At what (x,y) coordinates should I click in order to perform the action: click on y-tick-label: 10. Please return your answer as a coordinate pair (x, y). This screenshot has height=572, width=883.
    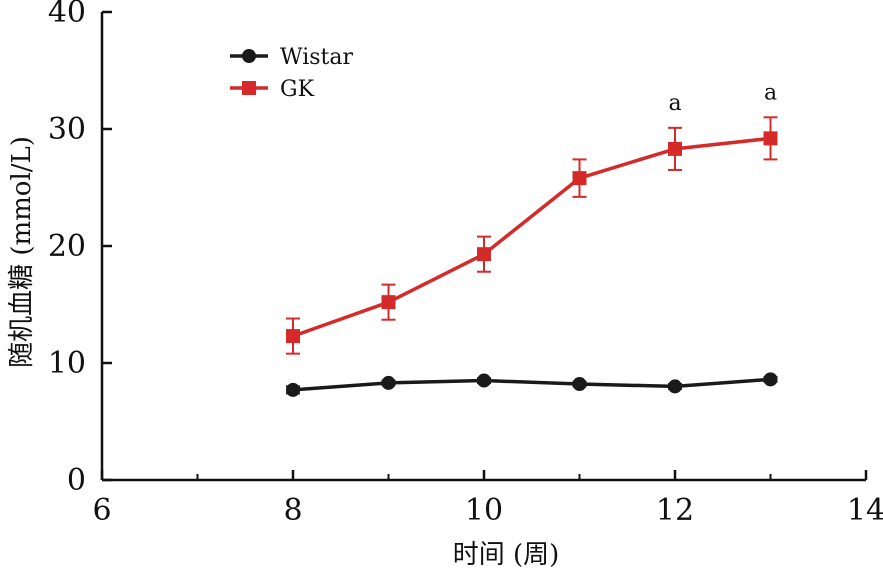
    Looking at the image, I should click on (67, 363).